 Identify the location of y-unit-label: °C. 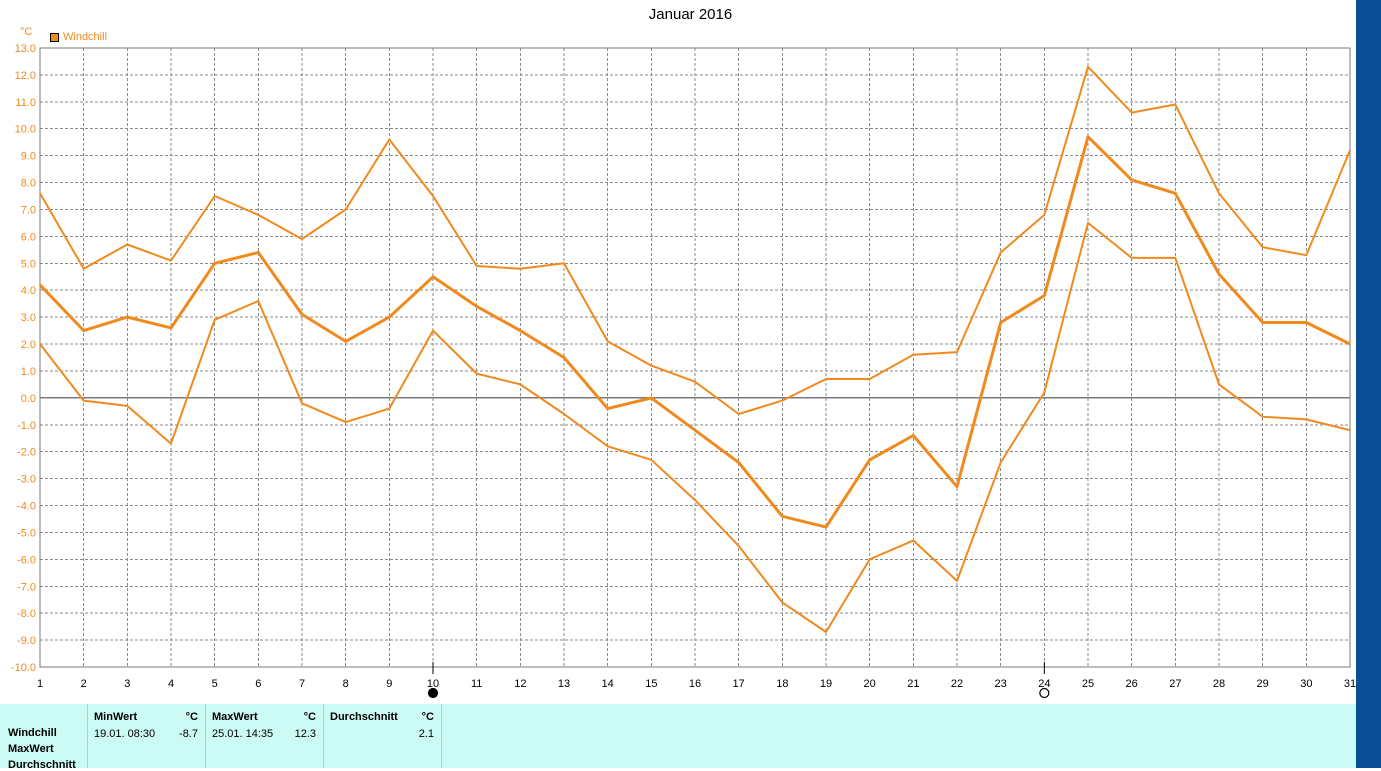
(26, 32).